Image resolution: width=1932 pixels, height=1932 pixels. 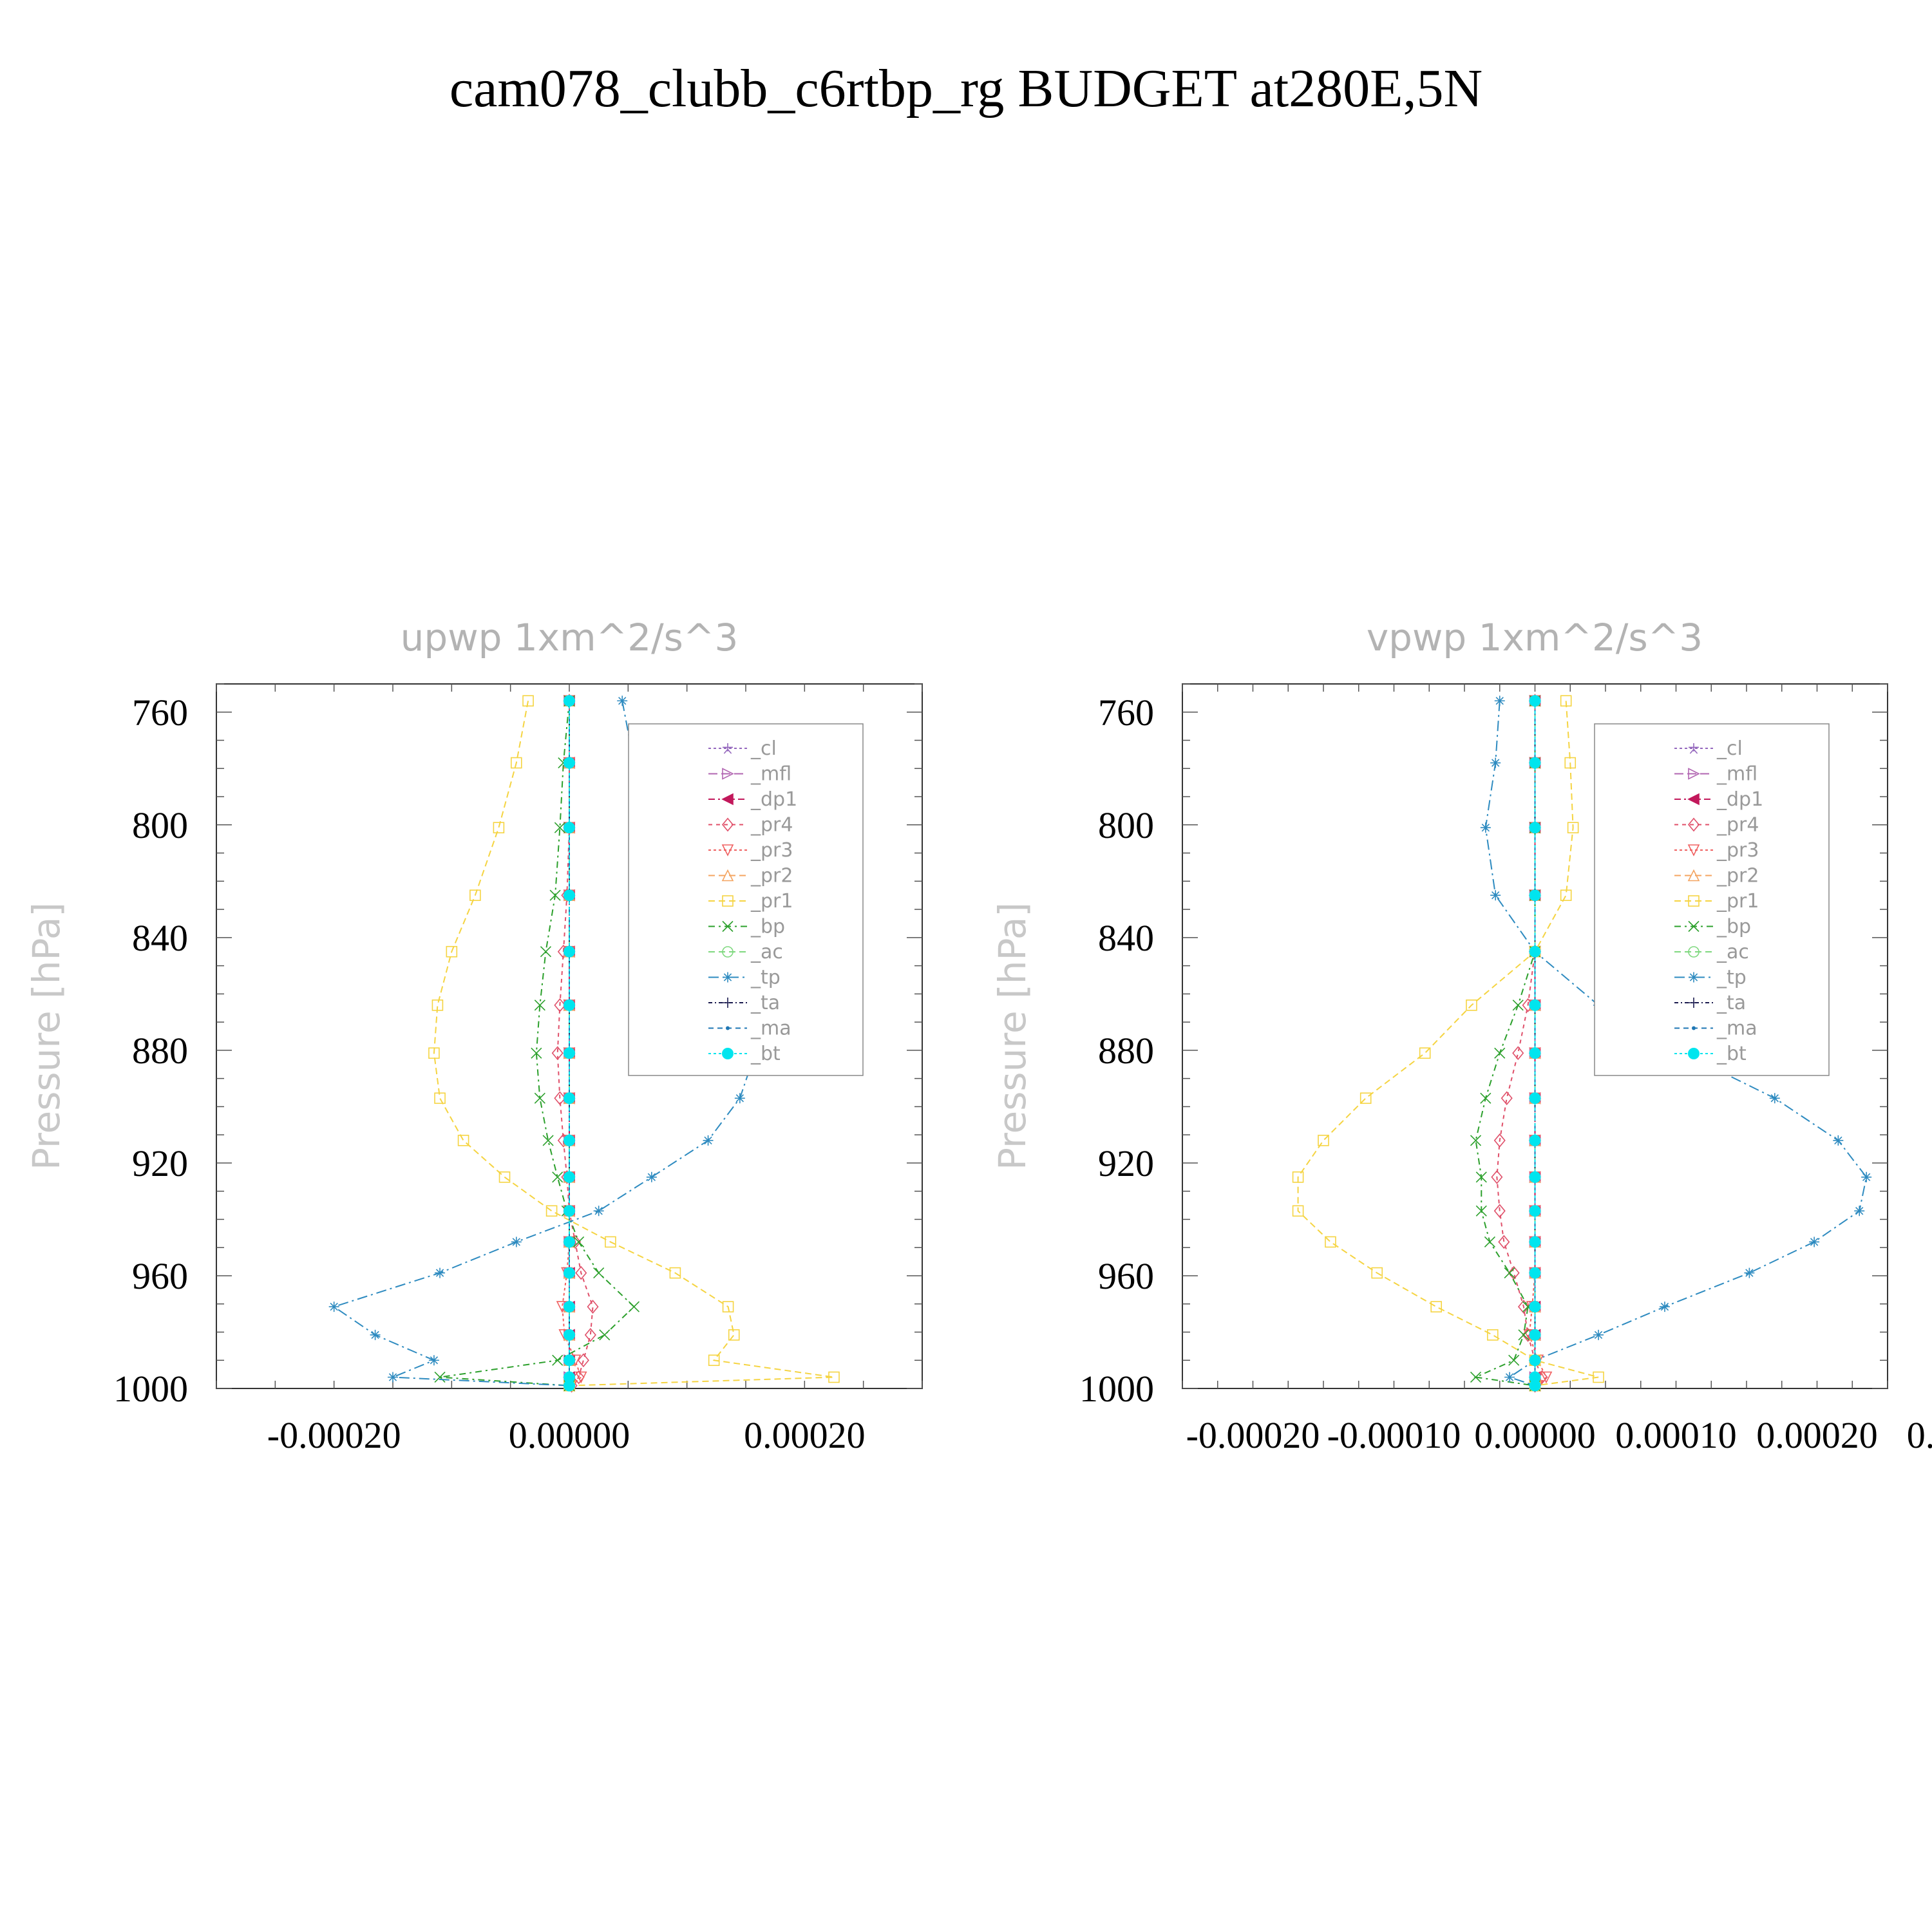 What do you see at coordinates (1737, 1029) in the screenshot?
I see `legend-label: _ma` at bounding box center [1737, 1029].